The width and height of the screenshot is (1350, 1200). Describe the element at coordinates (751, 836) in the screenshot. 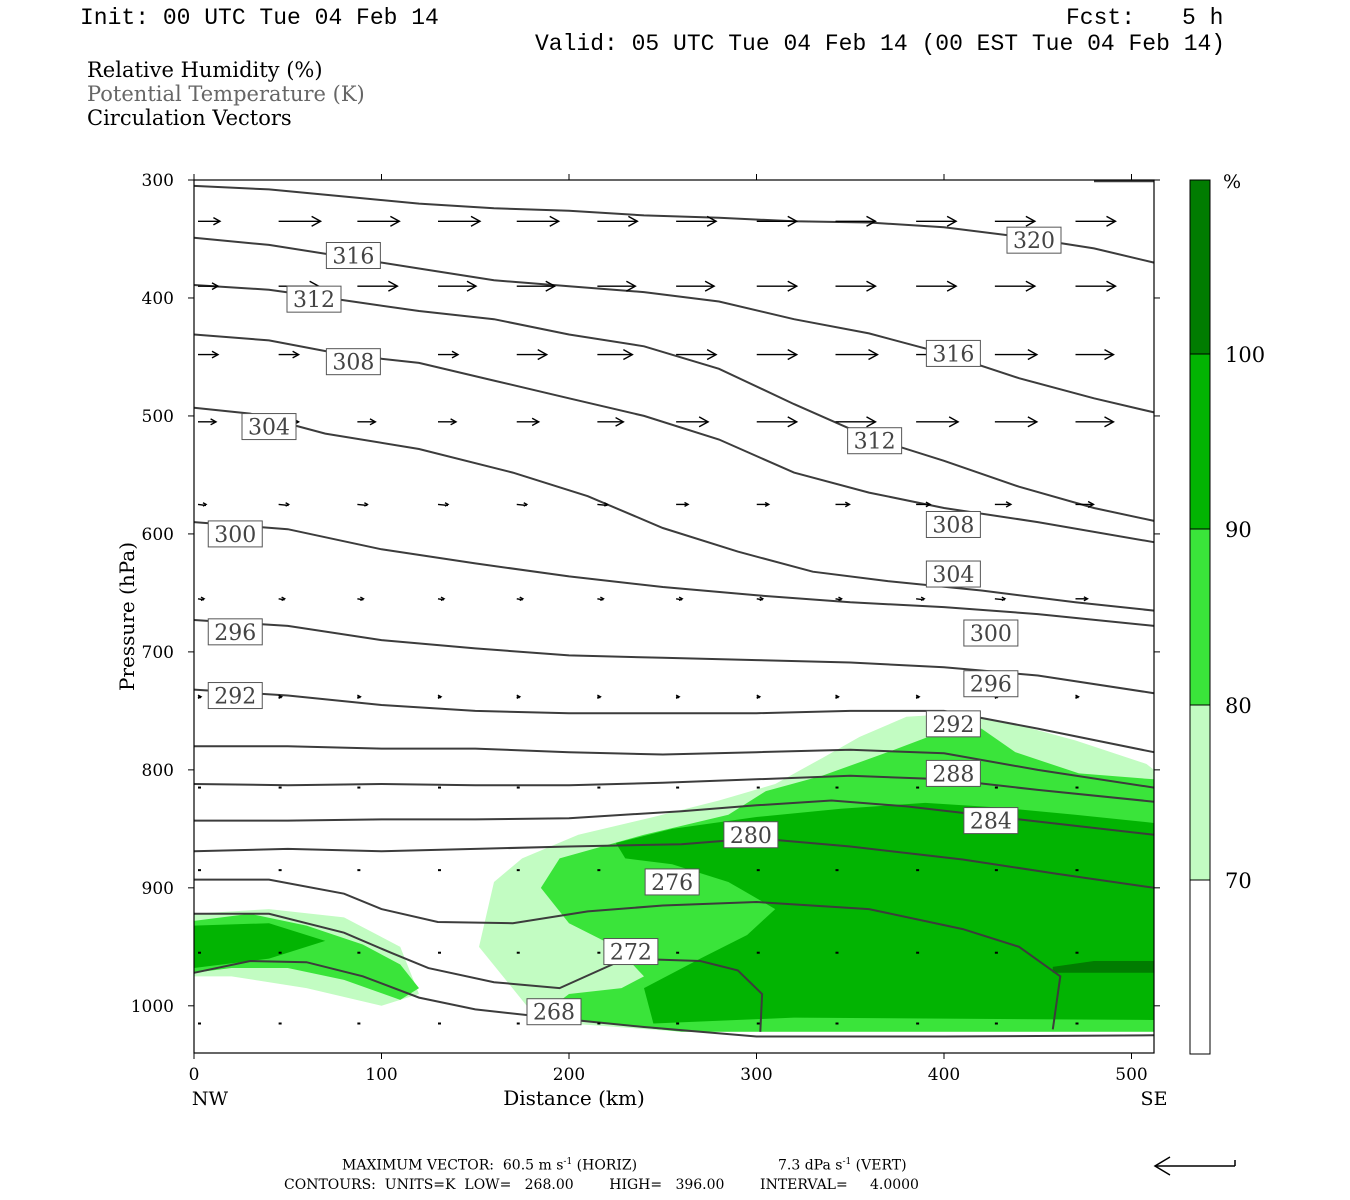

I see `theta-label-text: 280` at that location.